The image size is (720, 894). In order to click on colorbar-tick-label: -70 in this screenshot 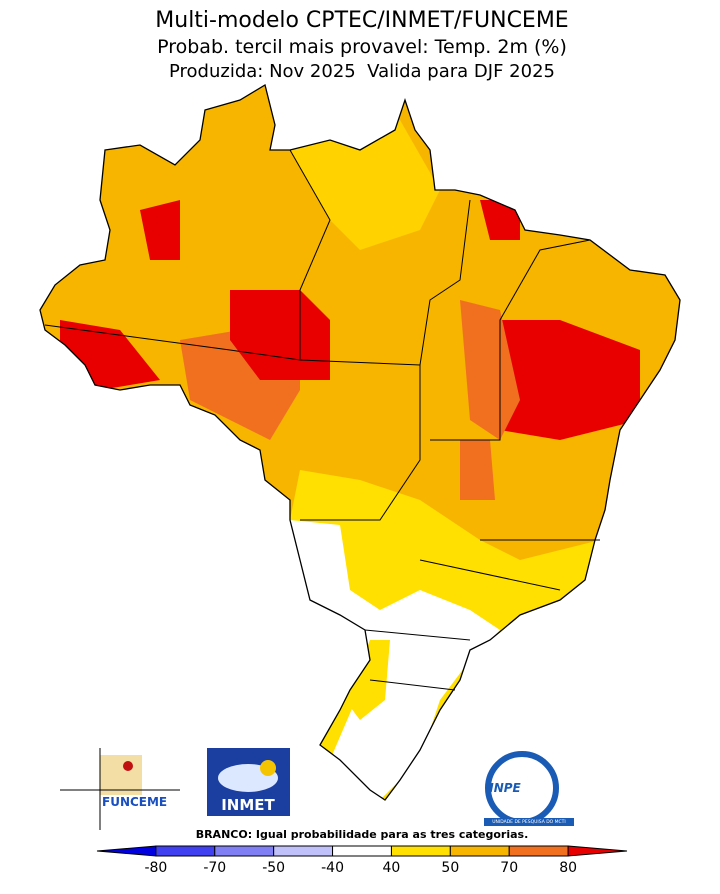, I will do `click(214, 868)`.